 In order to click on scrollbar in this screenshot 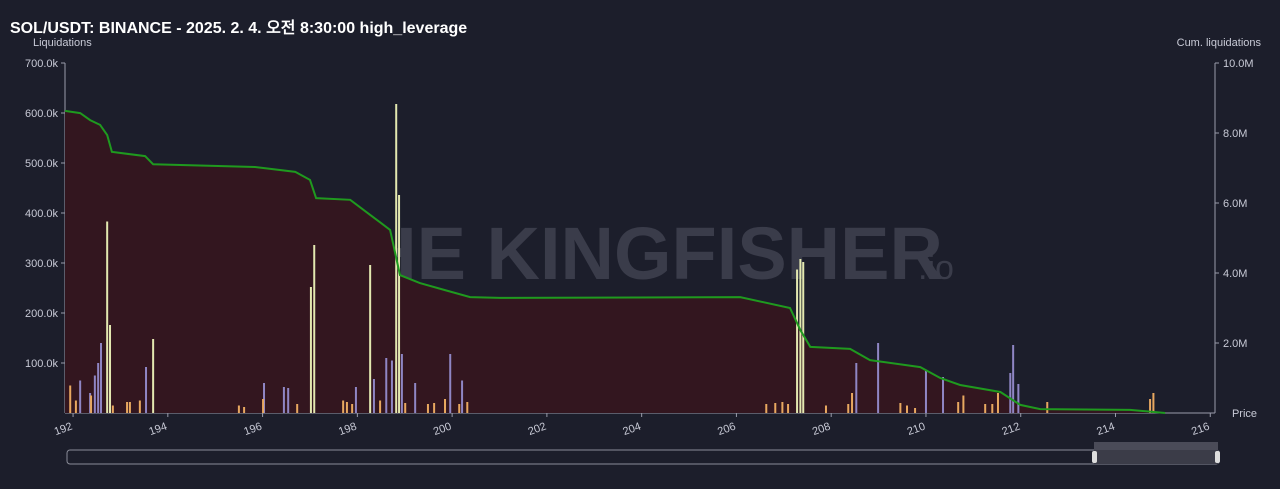, I will do `click(643, 453)`.